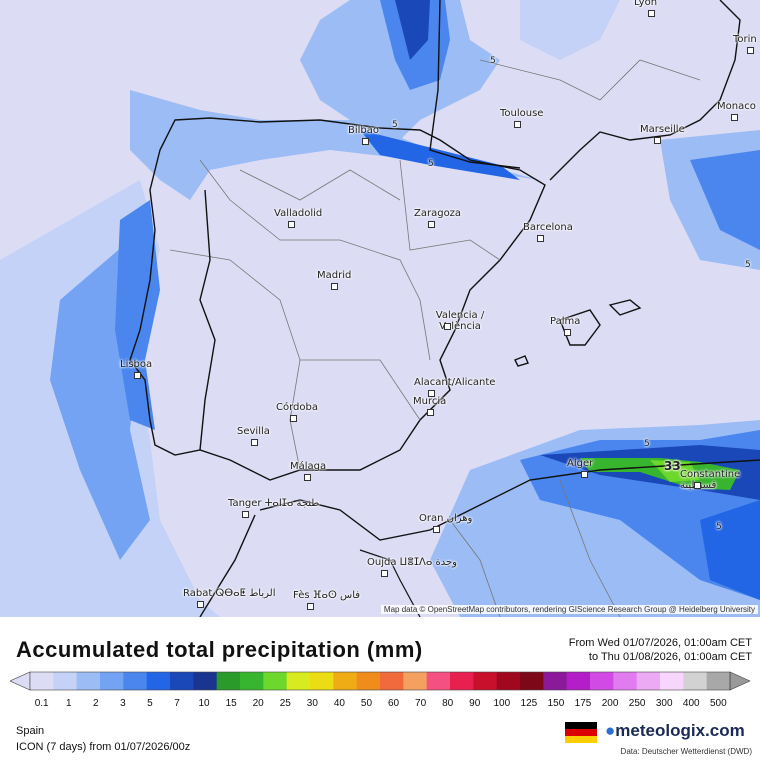  I want to click on color-scale-bar, so click(380, 681).